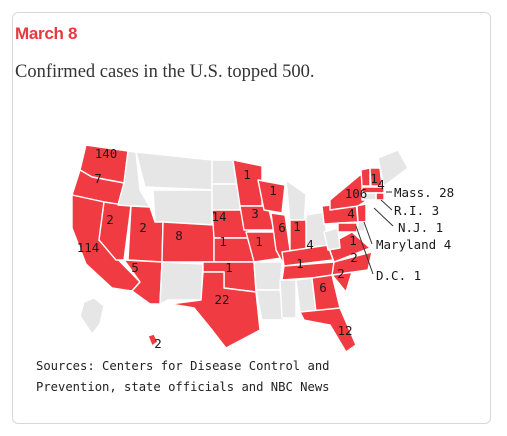  What do you see at coordinates (183, 387) in the screenshot?
I see `sources-line-2: Prevention, state officials and NBC News` at bounding box center [183, 387].